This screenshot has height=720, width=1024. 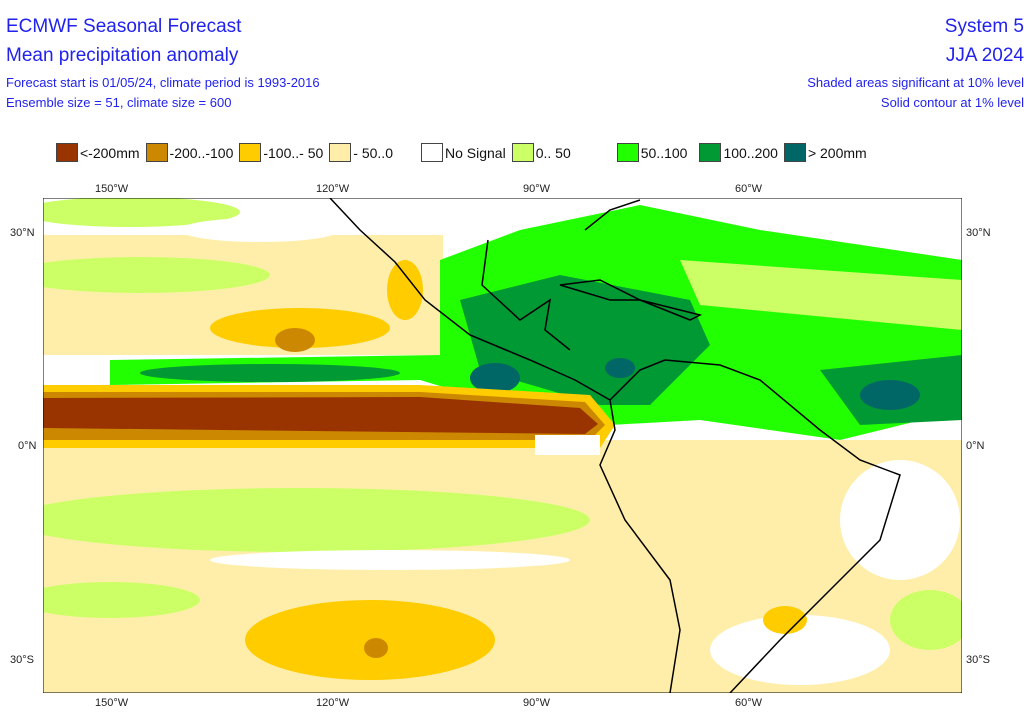 I want to click on legend-item: 50..100, so click(x=652, y=152).